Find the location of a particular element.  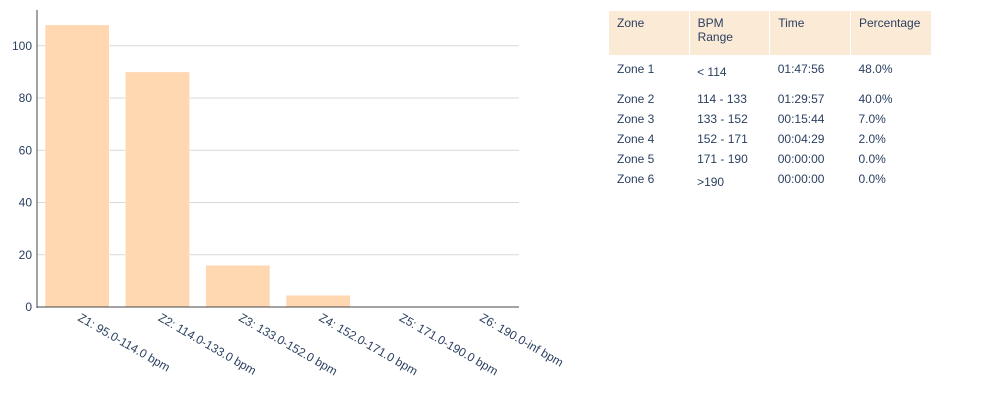

header-time: Time is located at coordinates (810, 33).